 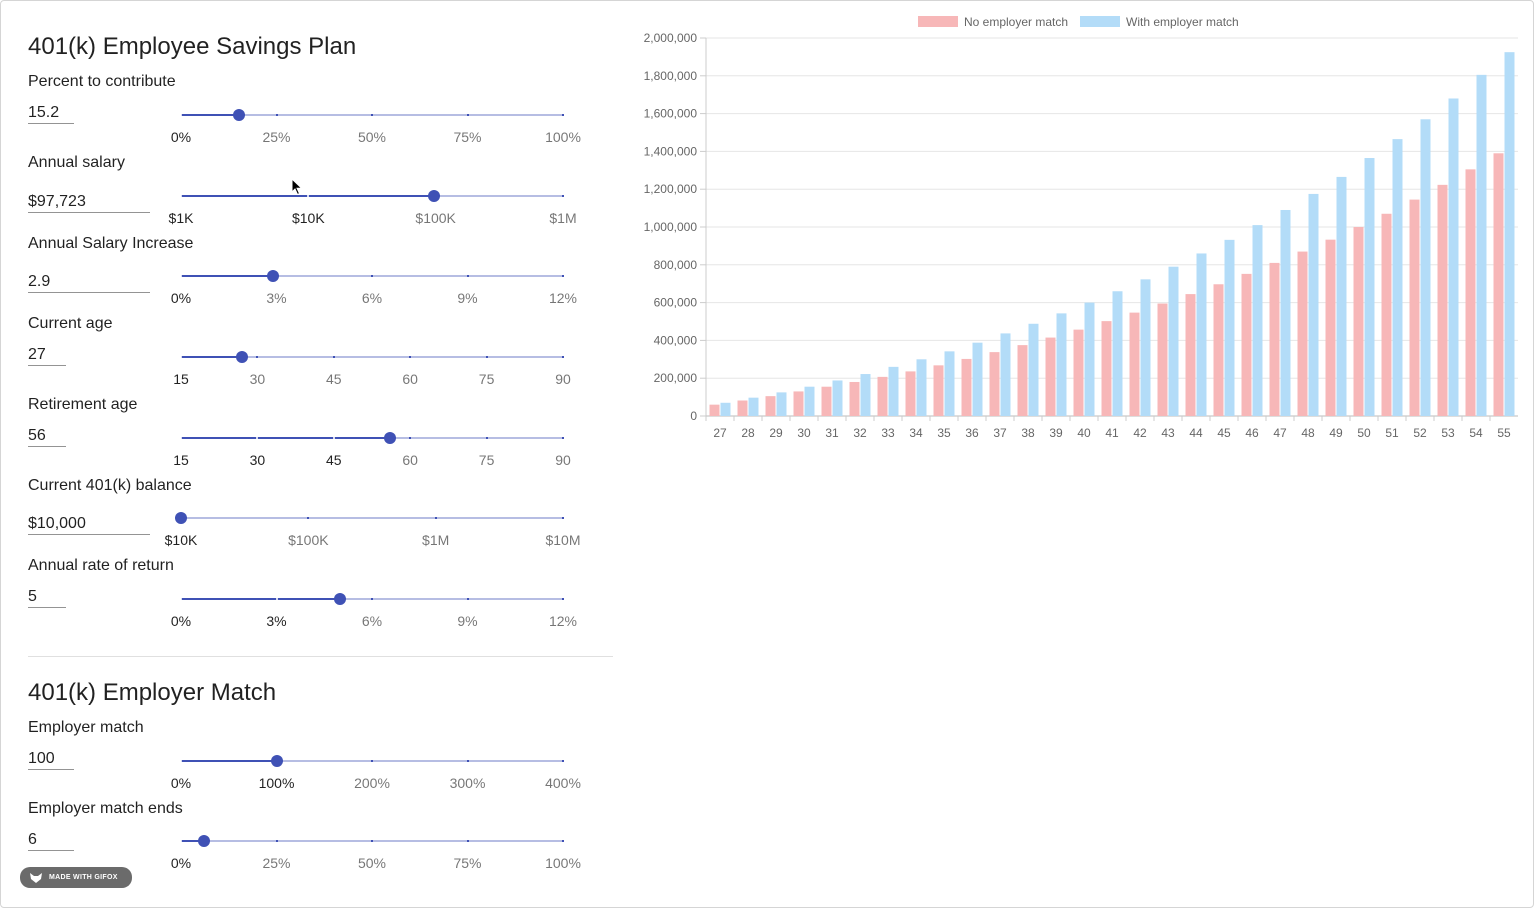 I want to click on match-label: Employer match, so click(x=86, y=727).